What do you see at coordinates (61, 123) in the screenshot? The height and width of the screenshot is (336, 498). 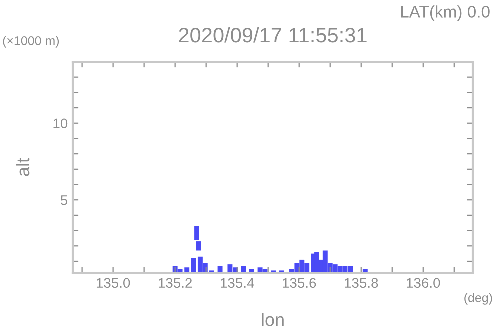 I see `y-tick-label: 10` at bounding box center [61, 123].